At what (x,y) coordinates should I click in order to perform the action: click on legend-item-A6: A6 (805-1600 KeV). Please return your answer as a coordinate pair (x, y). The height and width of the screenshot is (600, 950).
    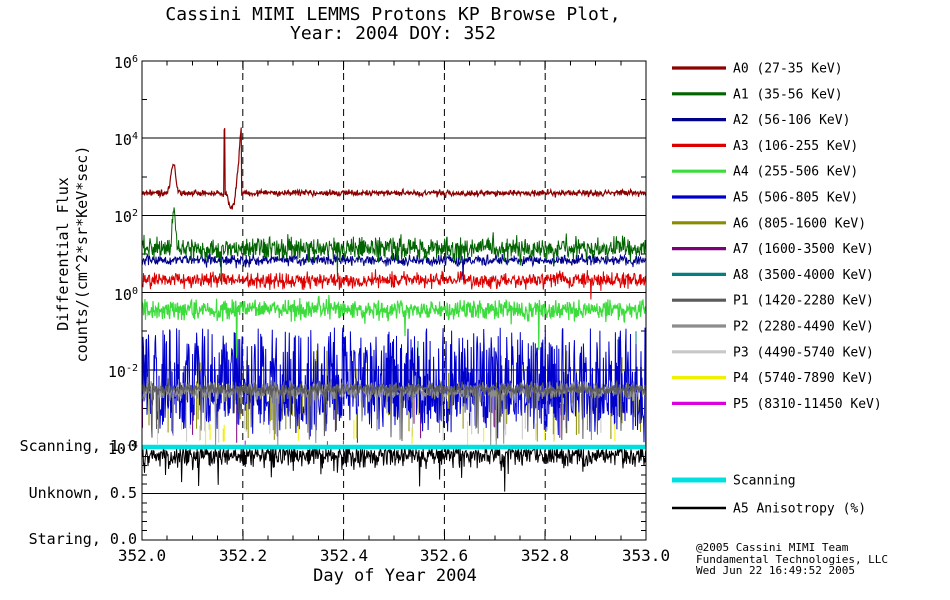
    Looking at the image, I should click on (769, 223).